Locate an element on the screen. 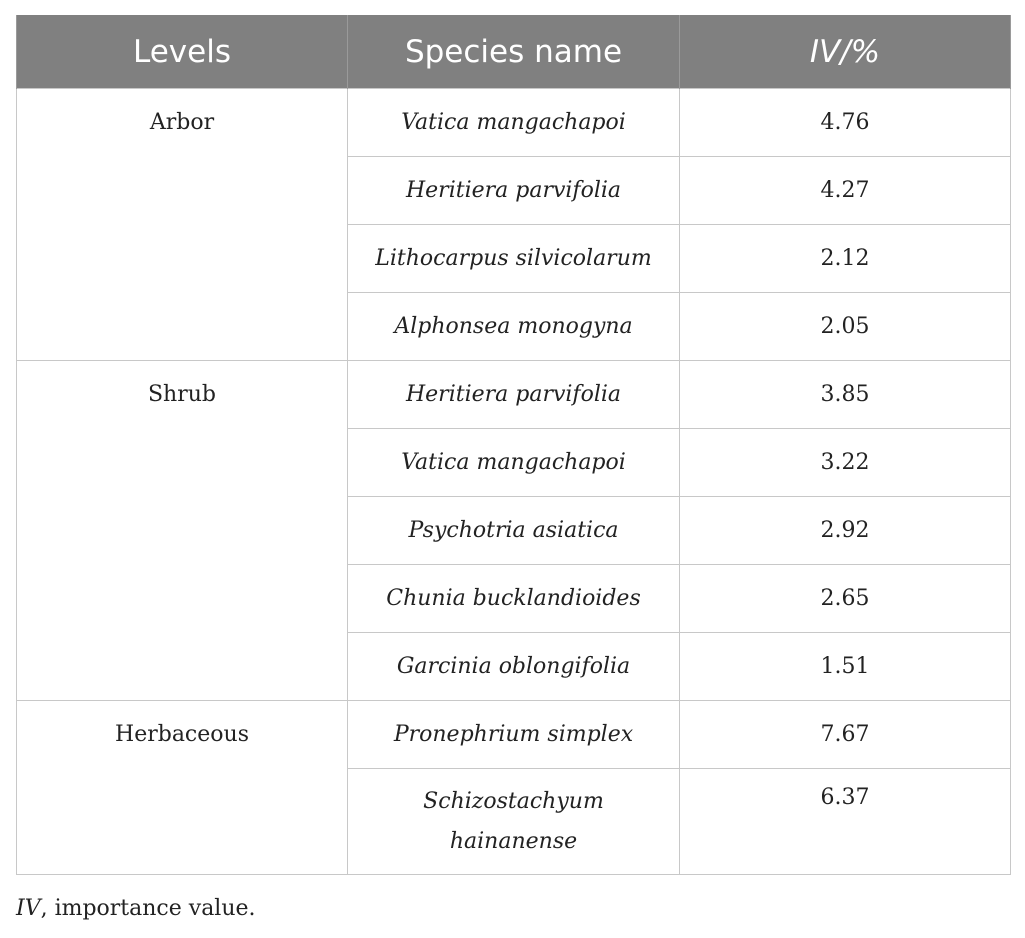 Image resolution: width=1025 pixels, height=938 pixels. level-cell-arbor: Arbor is located at coordinates (182, 224).